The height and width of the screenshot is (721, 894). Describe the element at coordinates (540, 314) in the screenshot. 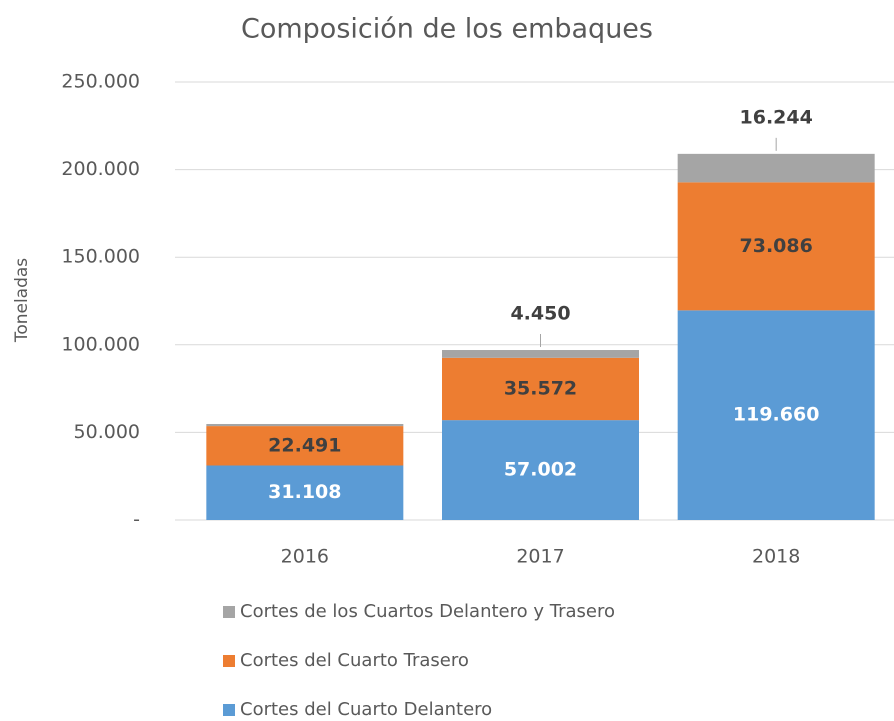

I see `data-label: 4.450` at that location.